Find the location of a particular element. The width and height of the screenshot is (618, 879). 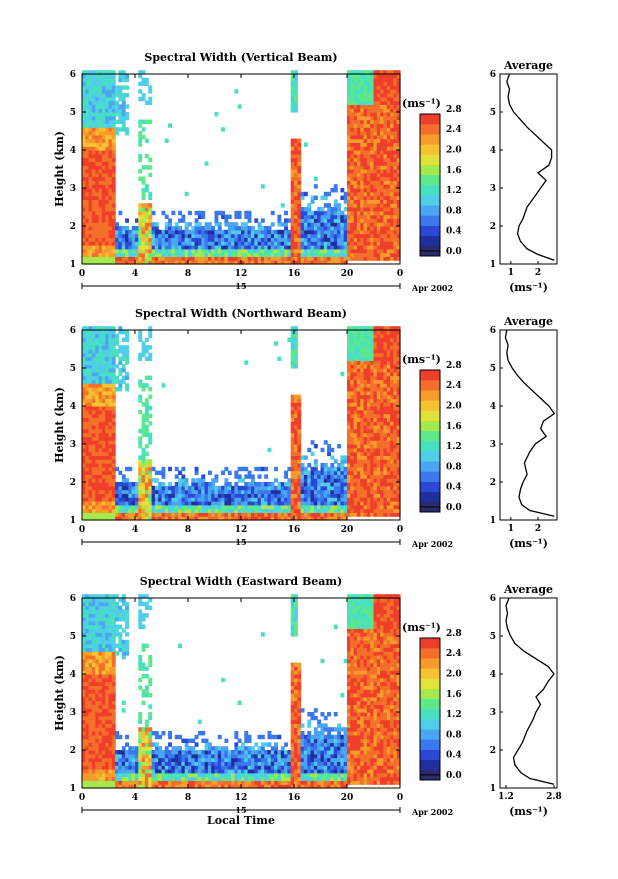

colorbar-tick-label: 0.0 is located at coordinates (454, 508).